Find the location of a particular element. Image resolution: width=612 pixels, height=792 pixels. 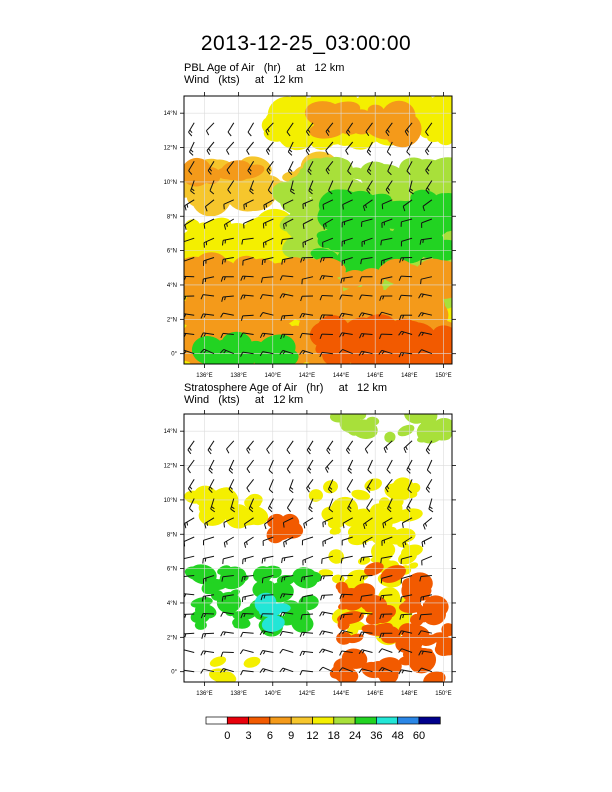

y-tick-label: 6°N is located at coordinates (172, 570).